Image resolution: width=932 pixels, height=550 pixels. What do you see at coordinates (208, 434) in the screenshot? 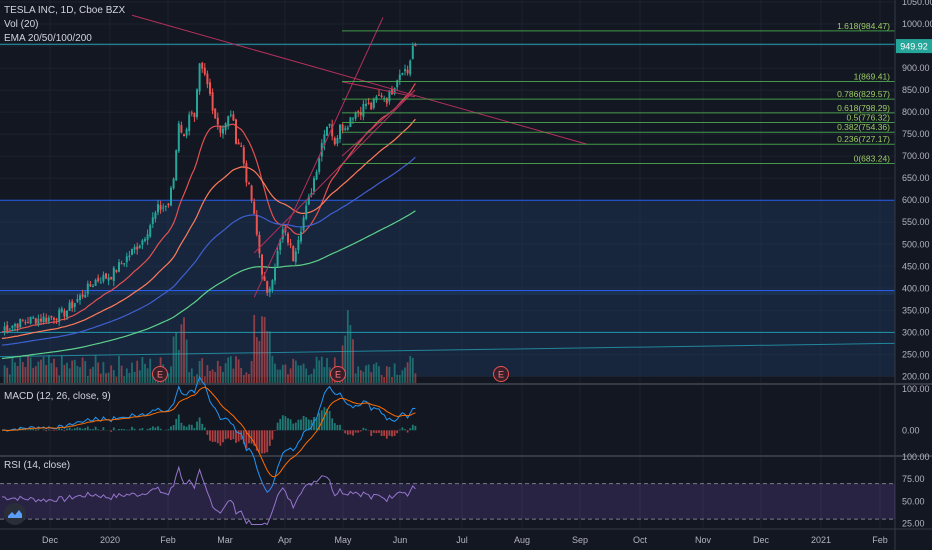
I see `macd-line` at bounding box center [208, 434].